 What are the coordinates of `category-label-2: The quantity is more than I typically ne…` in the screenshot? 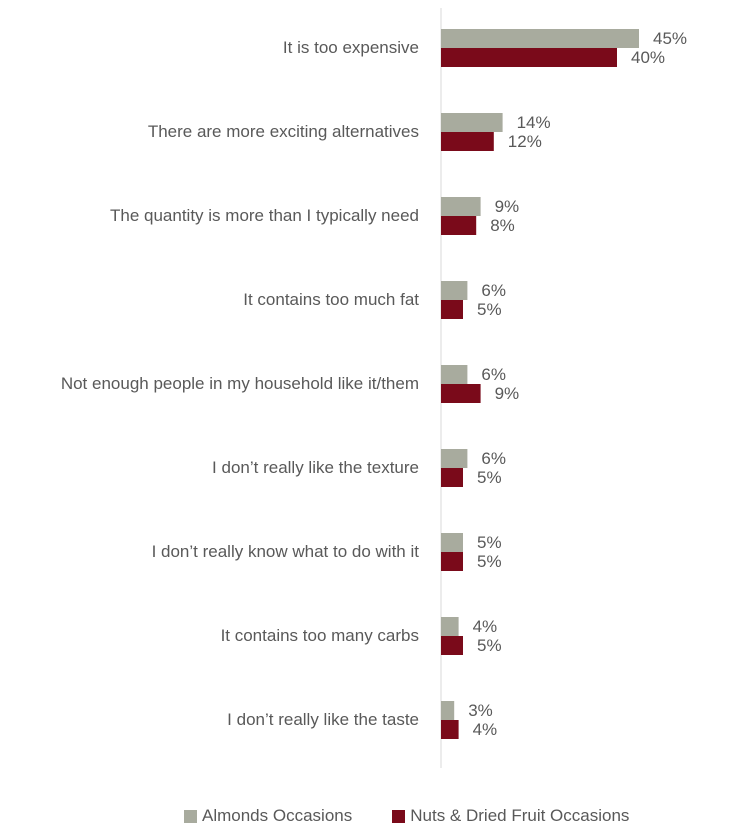 It's located at (264, 215).